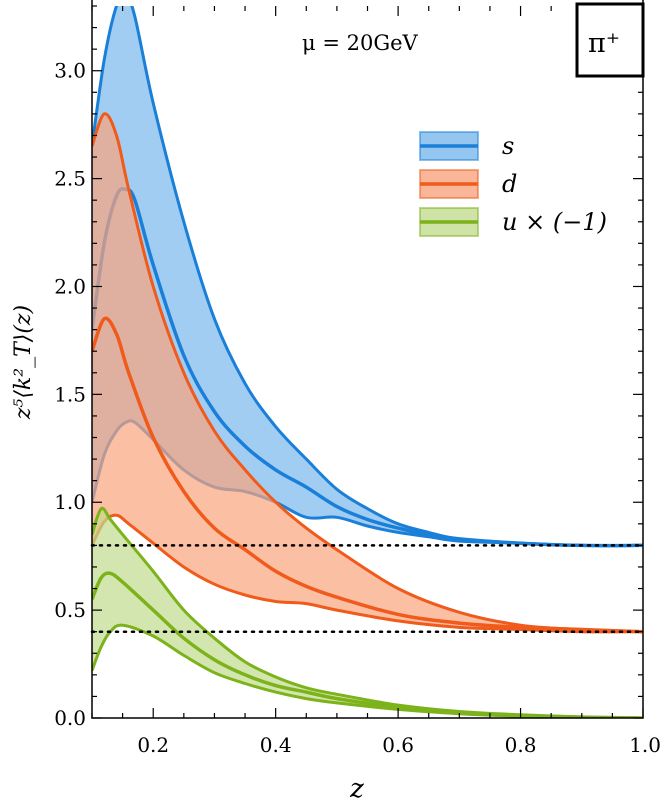 This screenshot has height=812, width=663. I want to click on legend-label-0: s, so click(508, 146).